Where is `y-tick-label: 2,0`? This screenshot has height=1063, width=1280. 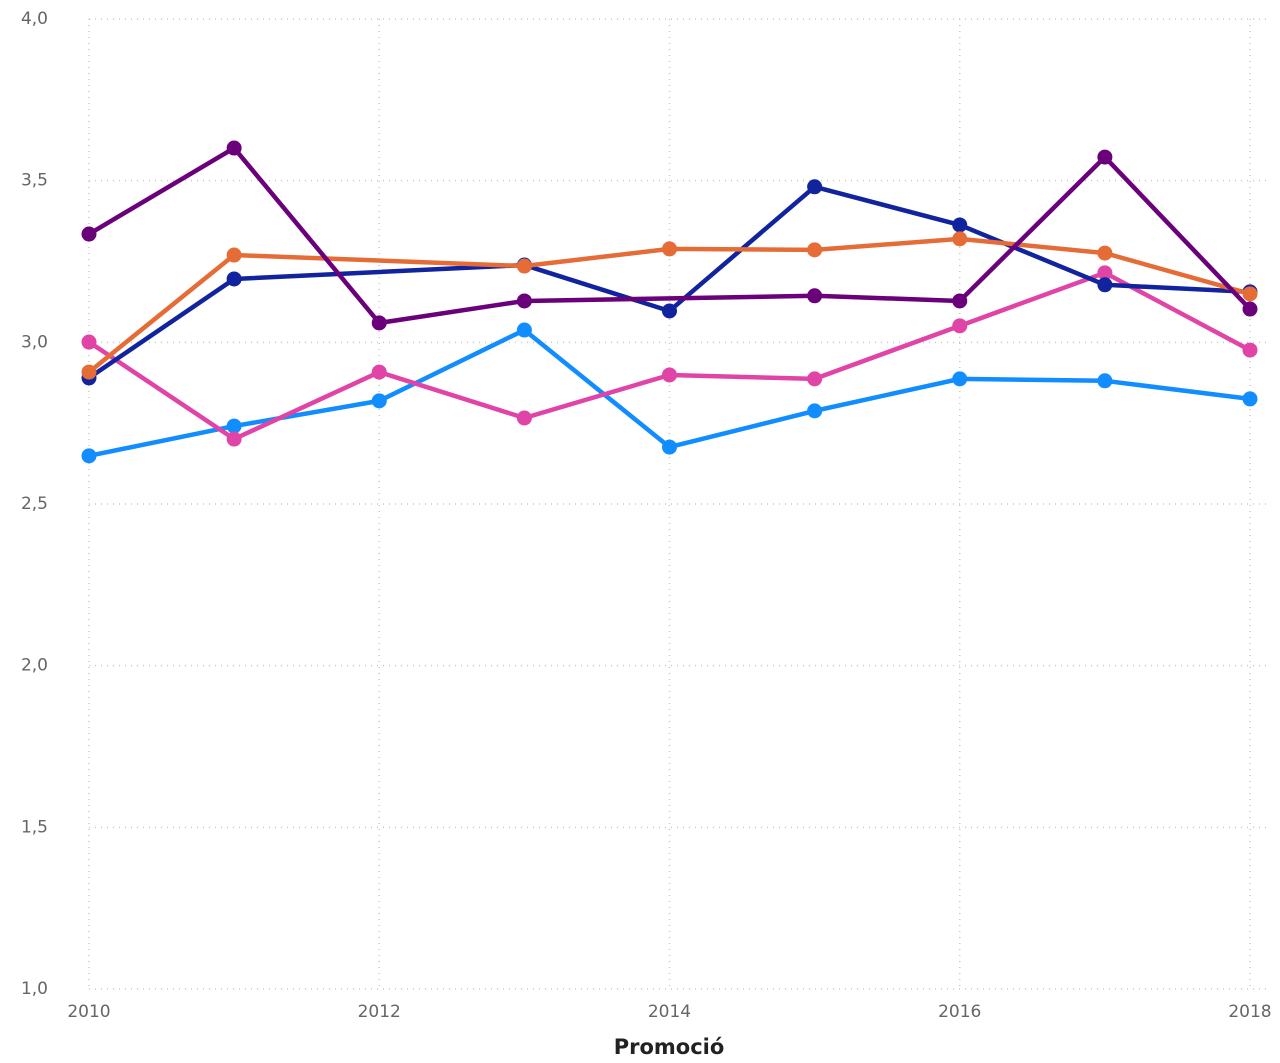
y-tick-label: 2,0 is located at coordinates (34, 666).